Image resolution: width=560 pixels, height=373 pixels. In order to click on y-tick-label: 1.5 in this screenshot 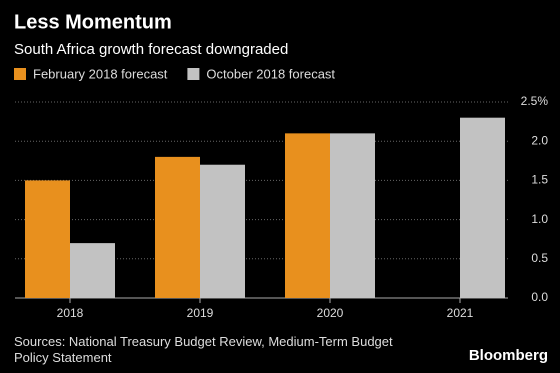, I will do `click(539, 180)`.